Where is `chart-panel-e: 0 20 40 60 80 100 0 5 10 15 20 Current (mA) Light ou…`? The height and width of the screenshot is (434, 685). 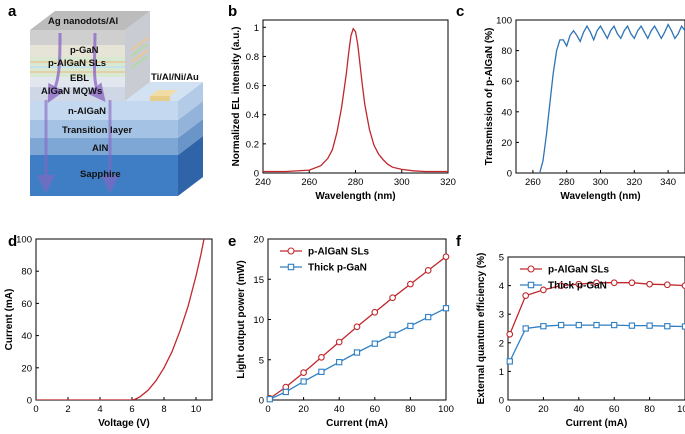
chart-panel-e: 0 20 40 60 80 100 0 5 10 15 20 Current (mA) Light ou… is located at coordinates (345, 332).